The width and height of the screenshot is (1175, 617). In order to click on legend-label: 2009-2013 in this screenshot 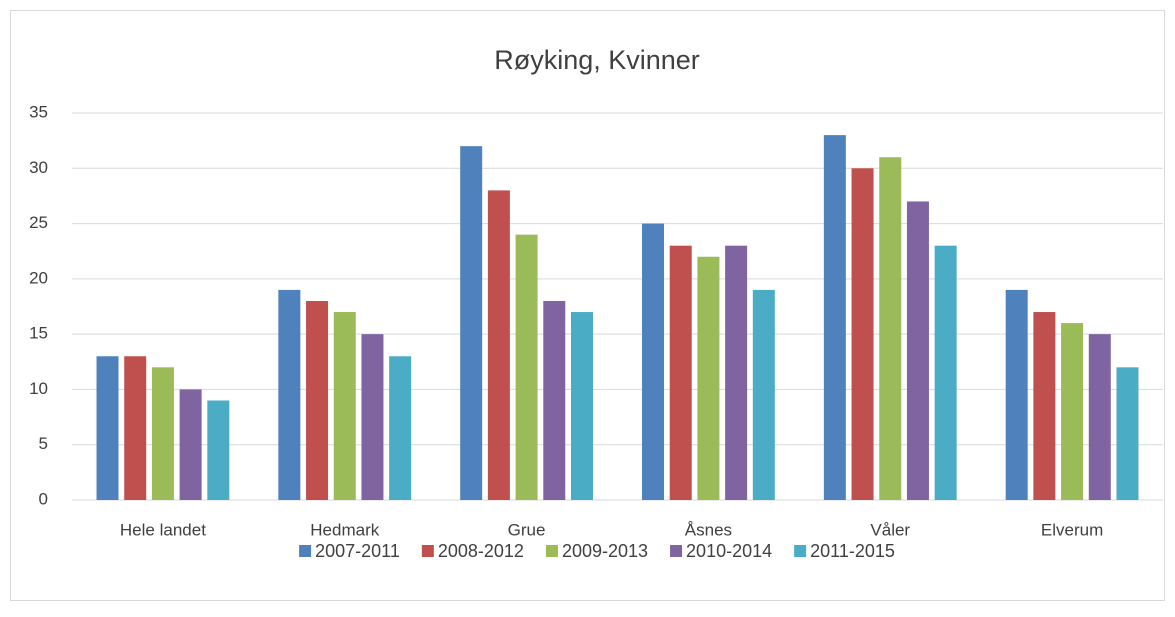, I will do `click(605, 551)`.